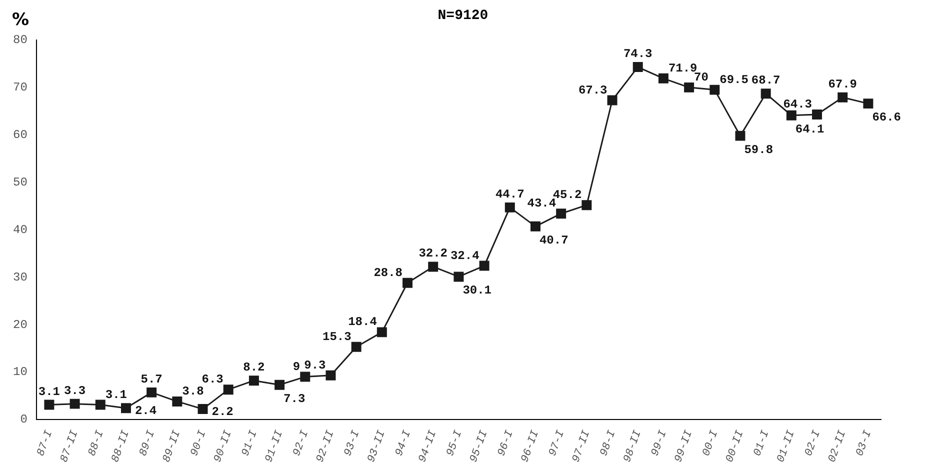 The width and height of the screenshot is (926, 467). Describe the element at coordinates (199, 443) in the screenshot. I see `x-tick-label: 90-I` at that location.